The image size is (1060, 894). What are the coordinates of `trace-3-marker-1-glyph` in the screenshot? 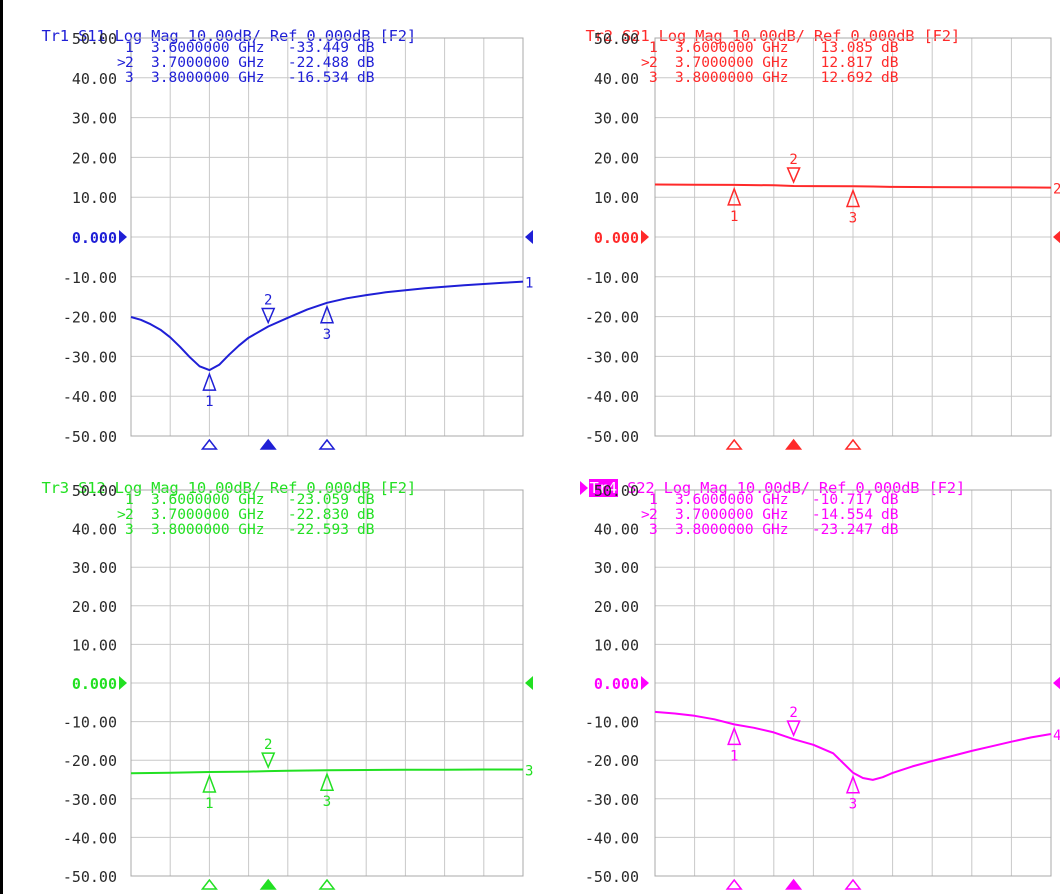 It's located at (209, 783).